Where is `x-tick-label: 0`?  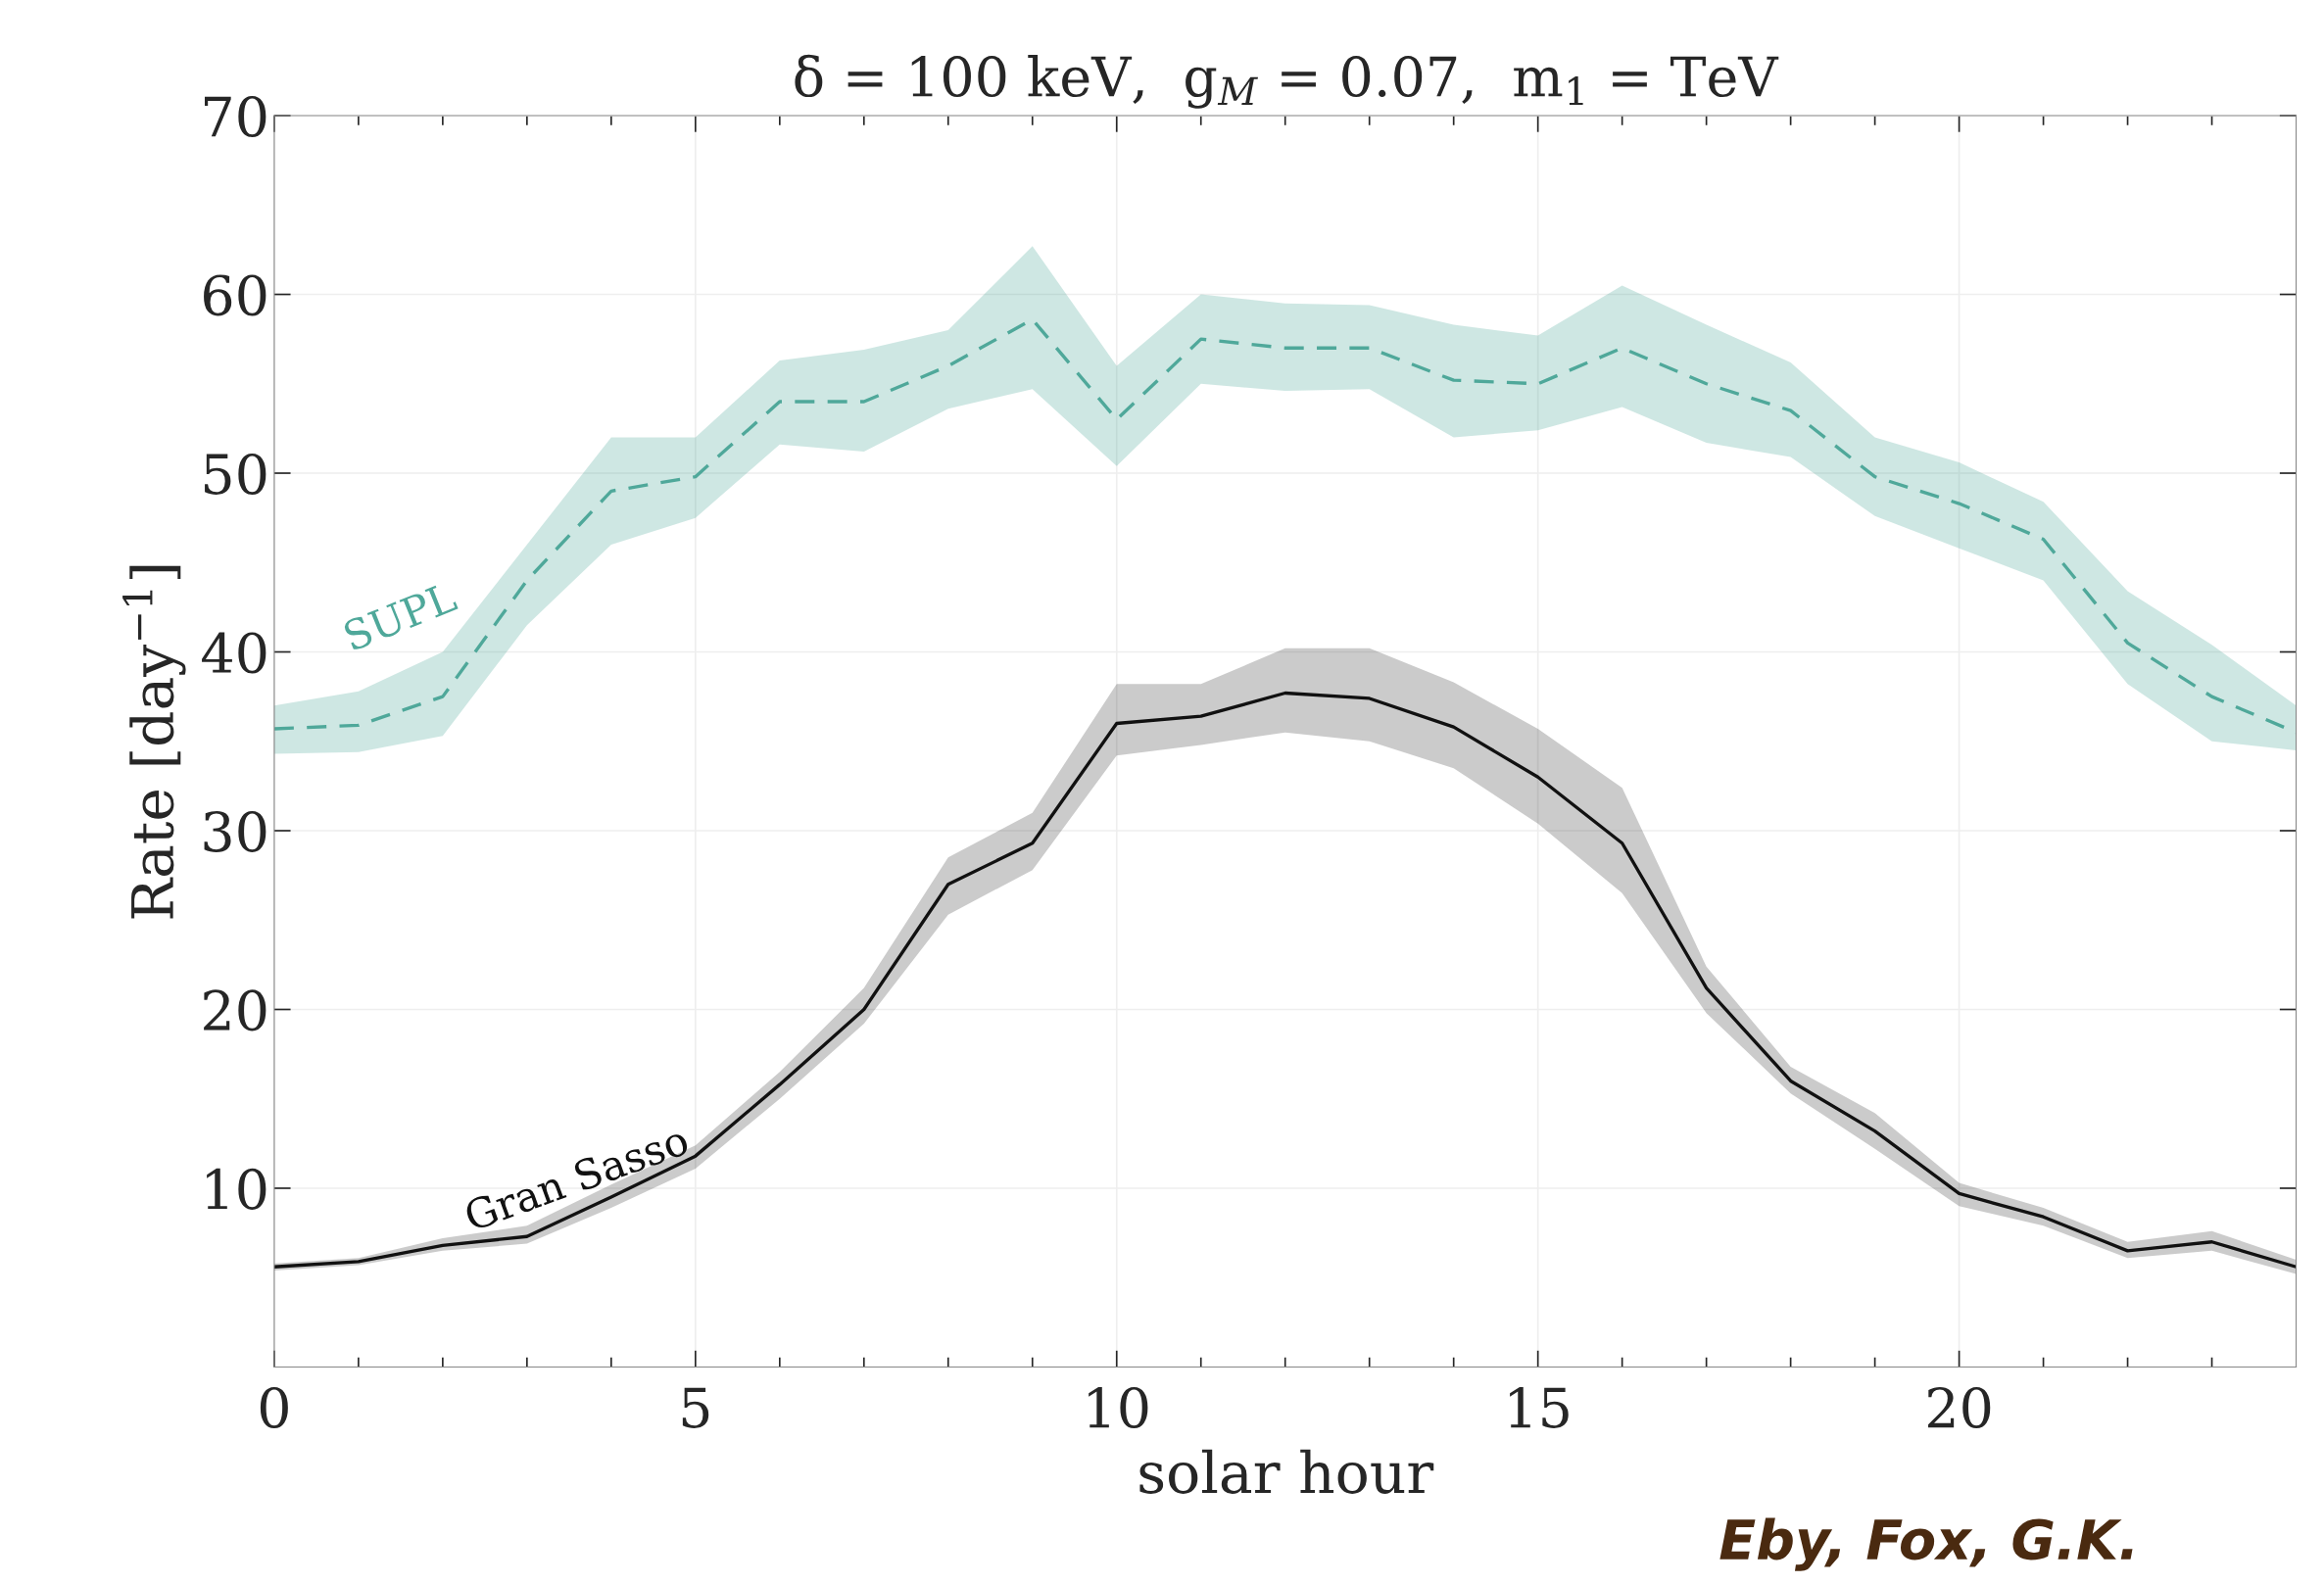 x-tick-label: 0 is located at coordinates (274, 1407).